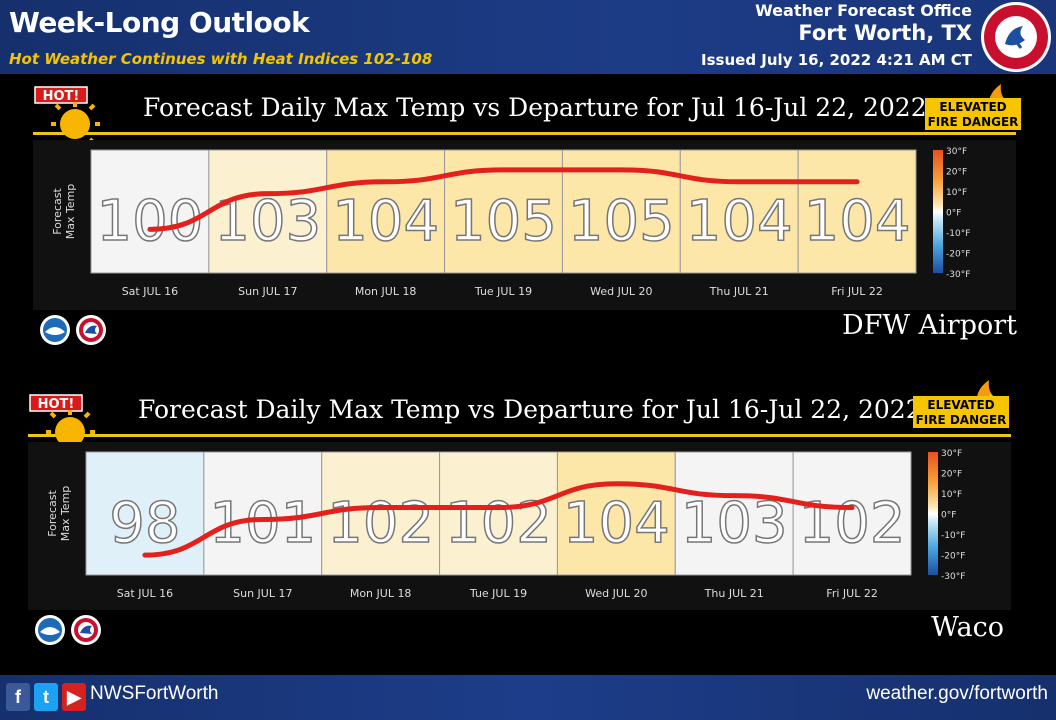 Image resolution: width=1056 pixels, height=720 pixels. Describe the element at coordinates (967, 627) in the screenshot. I see `station-name: Waco` at that location.